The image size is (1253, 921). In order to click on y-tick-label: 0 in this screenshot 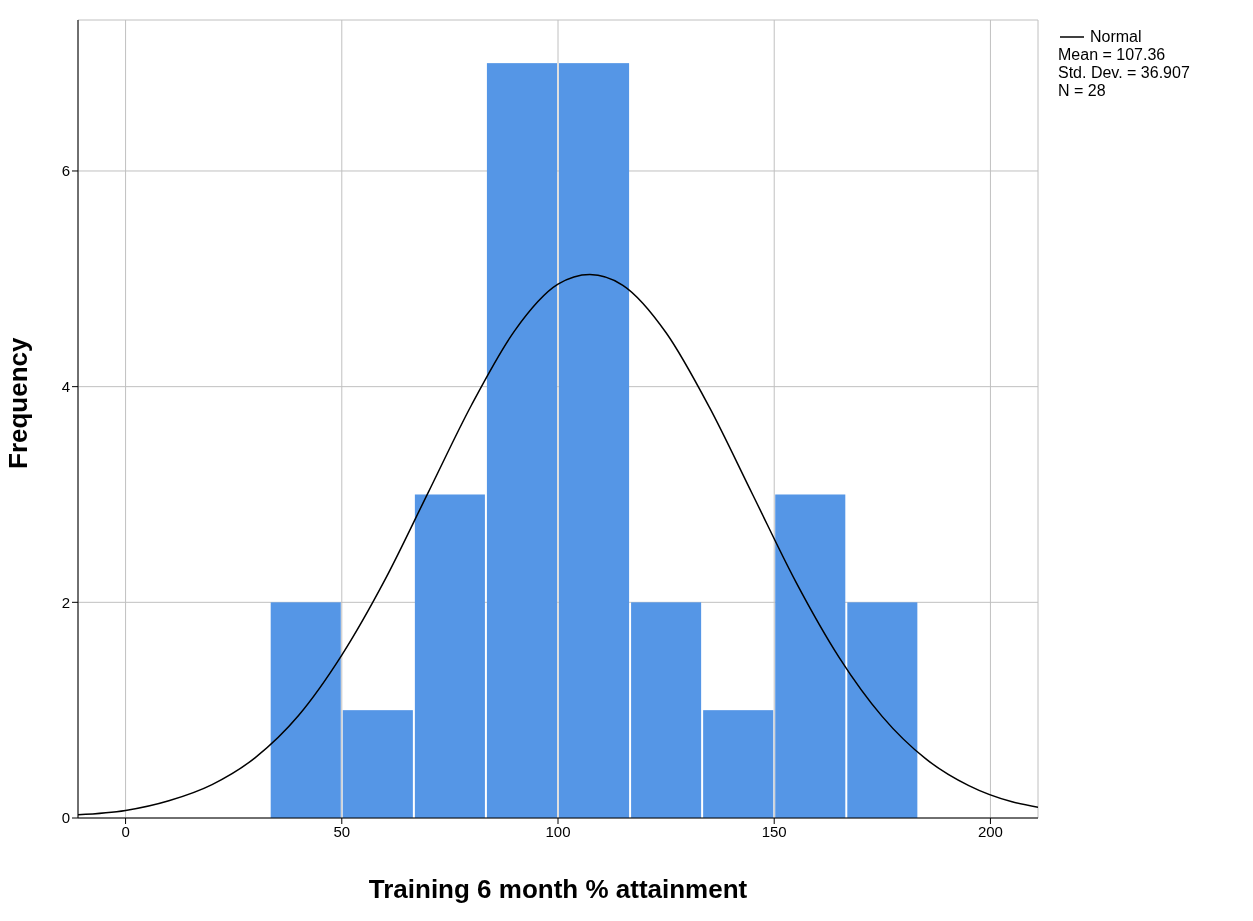, I will do `click(65, 818)`.